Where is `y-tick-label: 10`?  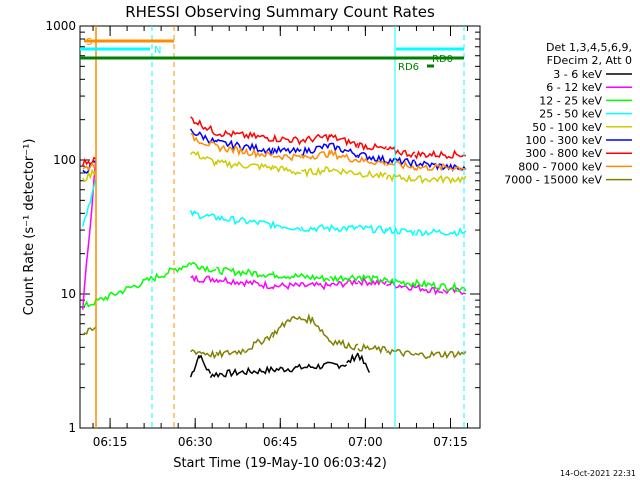
y-tick-label: 10 is located at coordinates (68, 294).